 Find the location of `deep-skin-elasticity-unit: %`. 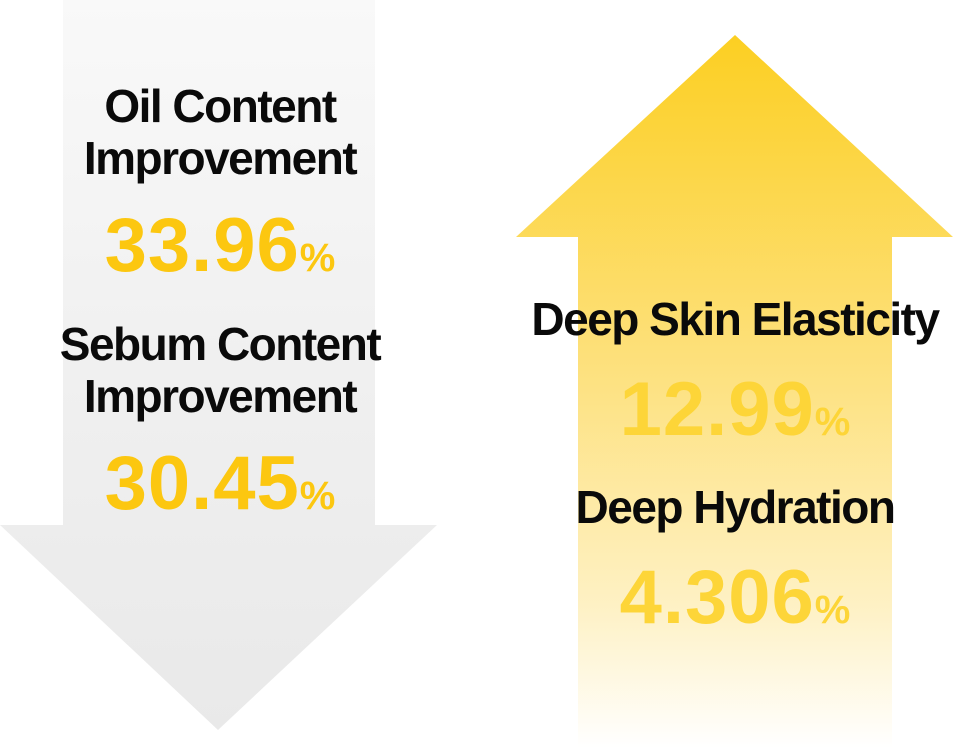

deep-skin-elasticity-unit: % is located at coordinates (832, 422).